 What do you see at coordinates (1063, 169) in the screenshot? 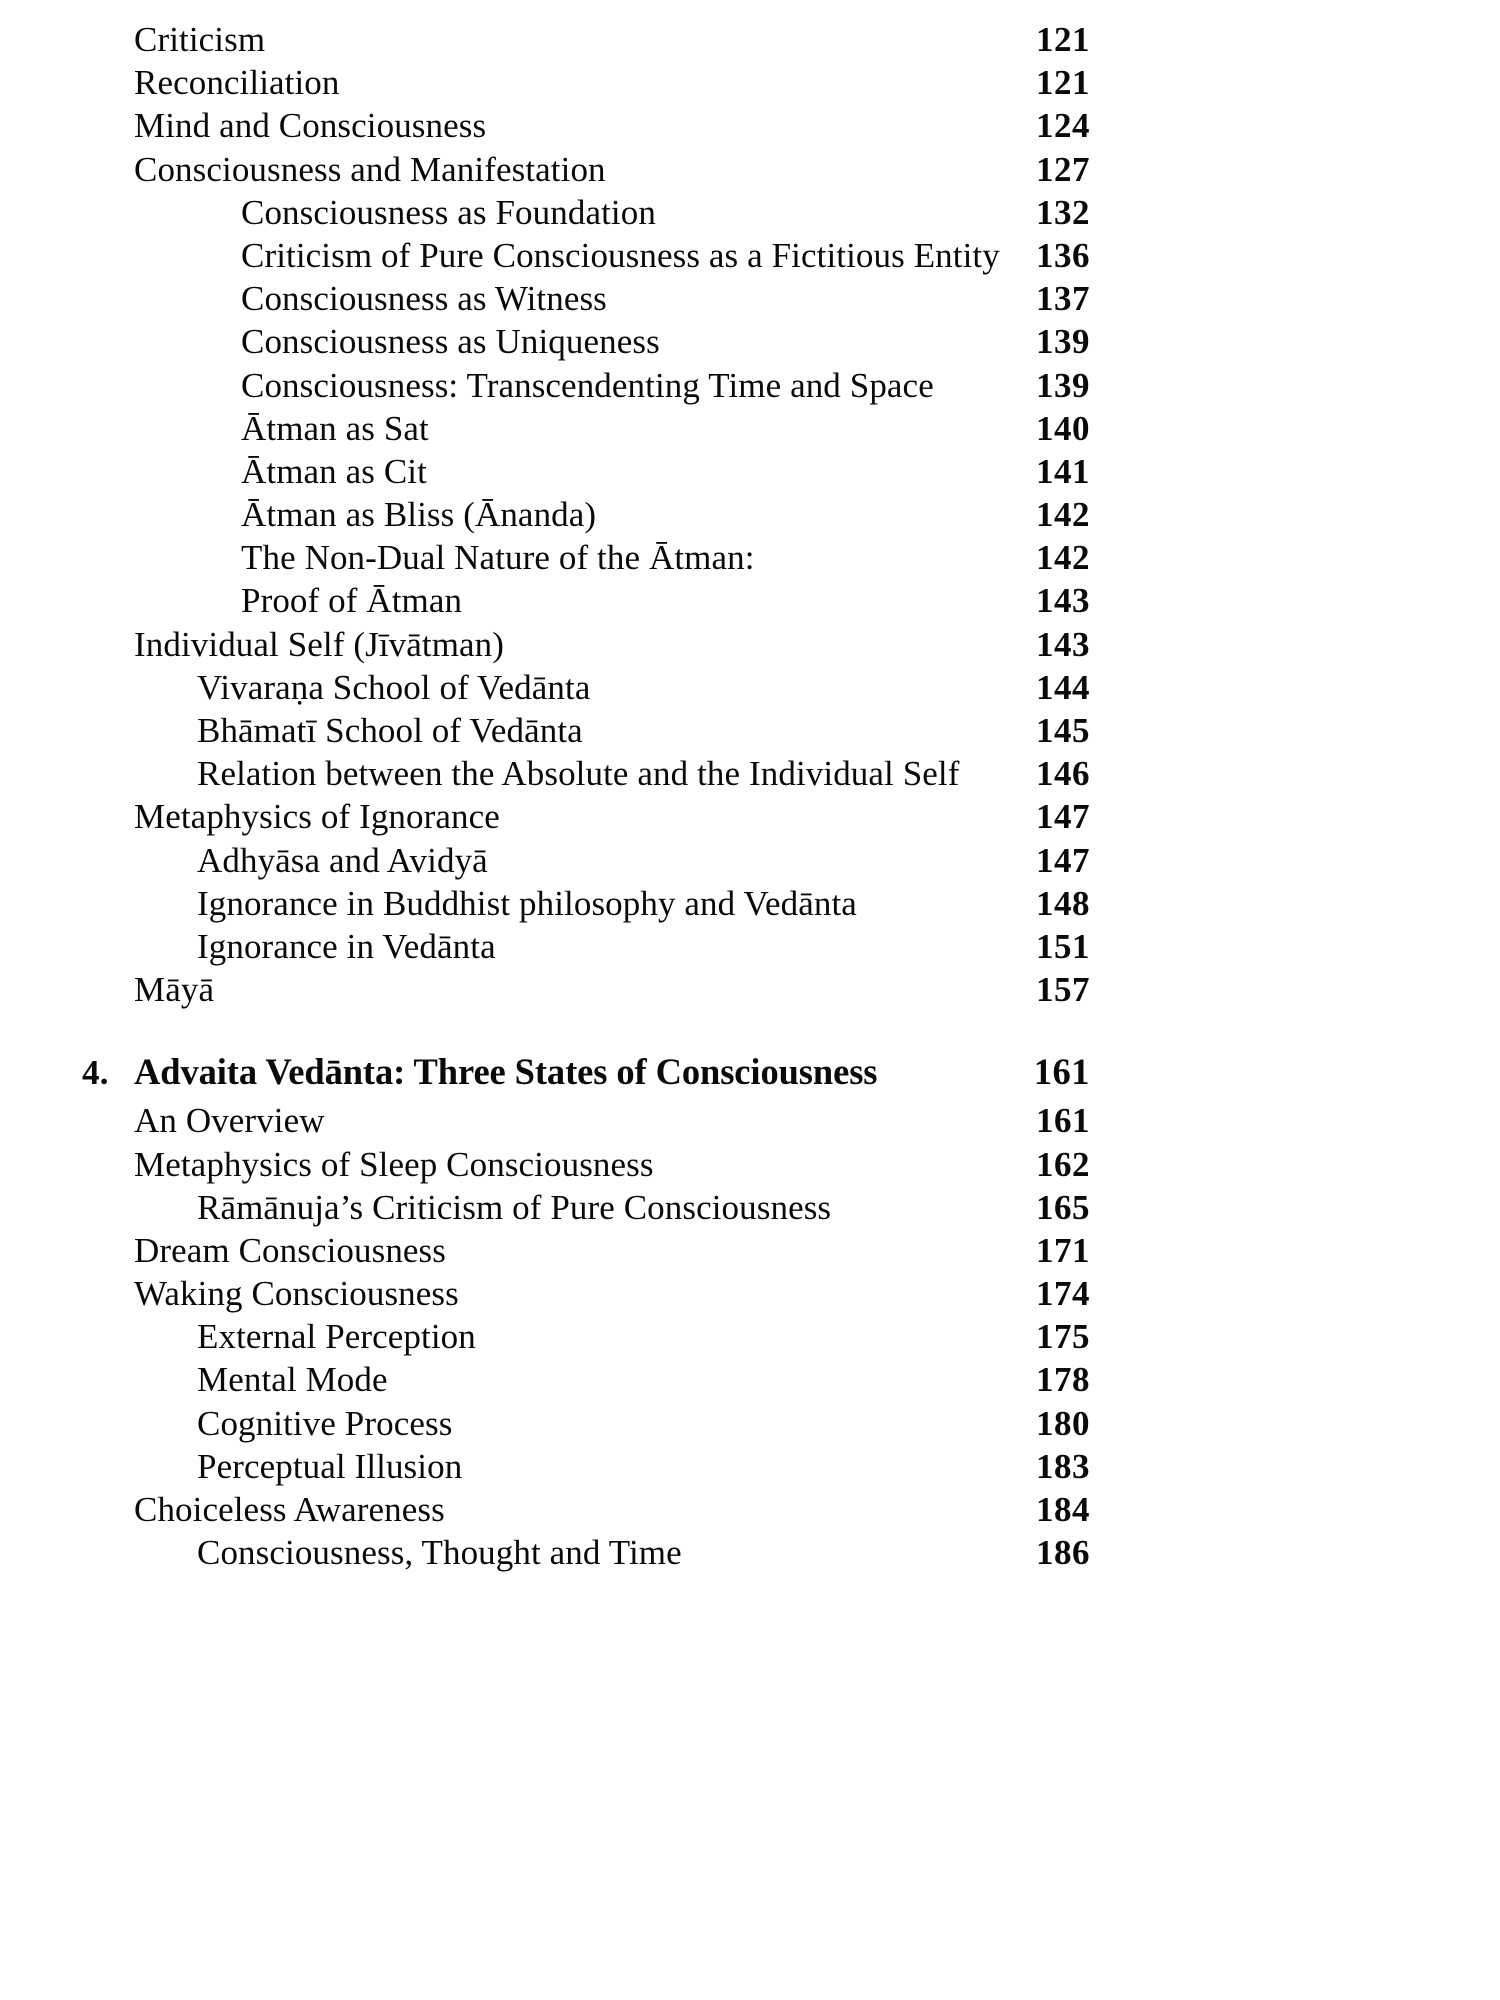
I see `toc-entry-page-number: 127` at bounding box center [1063, 169].